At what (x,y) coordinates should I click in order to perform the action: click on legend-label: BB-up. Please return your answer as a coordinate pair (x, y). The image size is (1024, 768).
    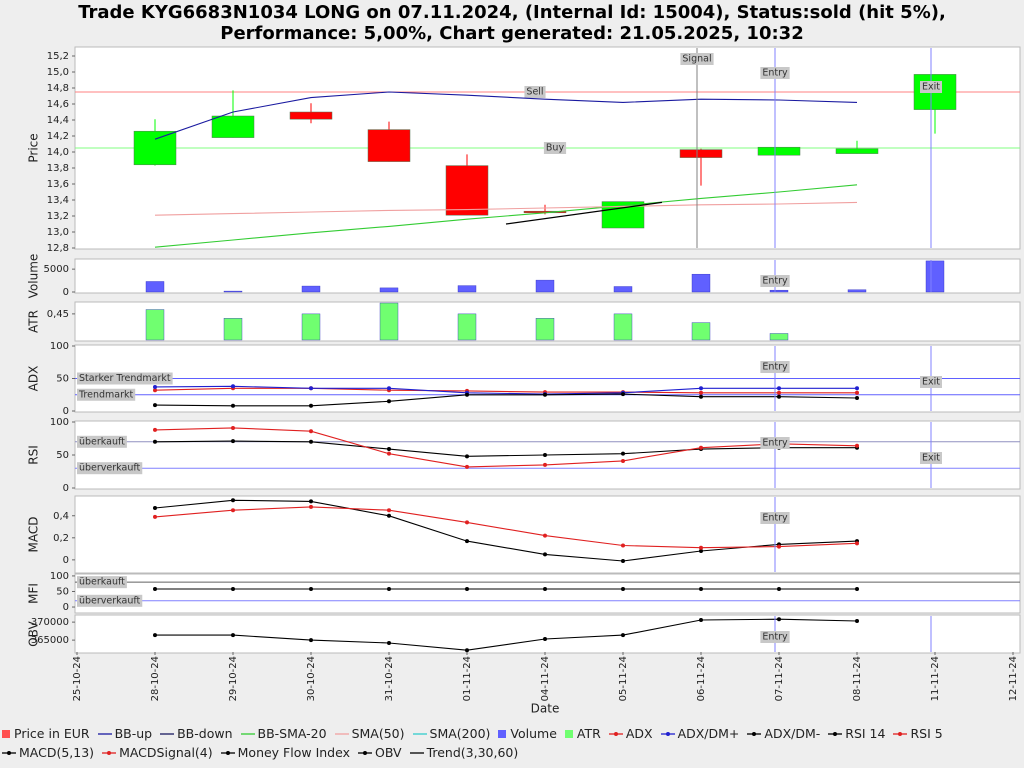
    Looking at the image, I should click on (133, 733).